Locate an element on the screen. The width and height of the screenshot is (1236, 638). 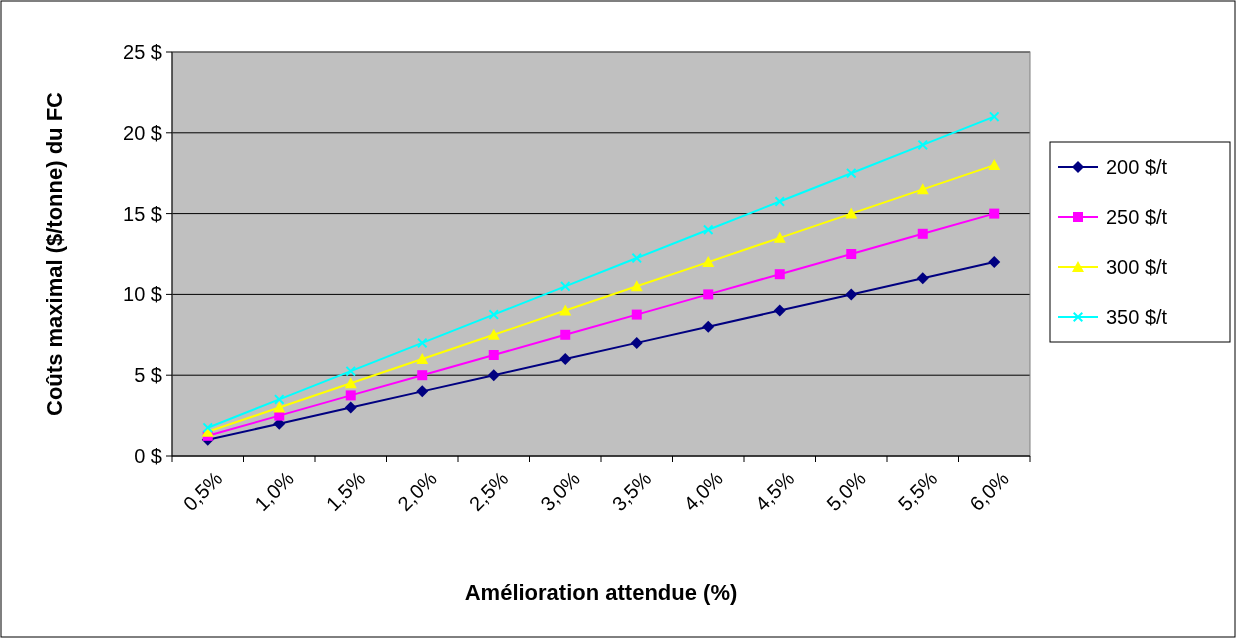
legend-label: 200 $/t is located at coordinates (1137, 167).